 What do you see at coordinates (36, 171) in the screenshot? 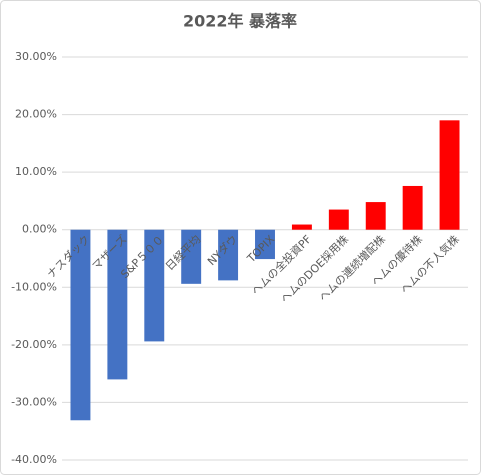
I see `y-tick-label: 10.00%` at bounding box center [36, 171].